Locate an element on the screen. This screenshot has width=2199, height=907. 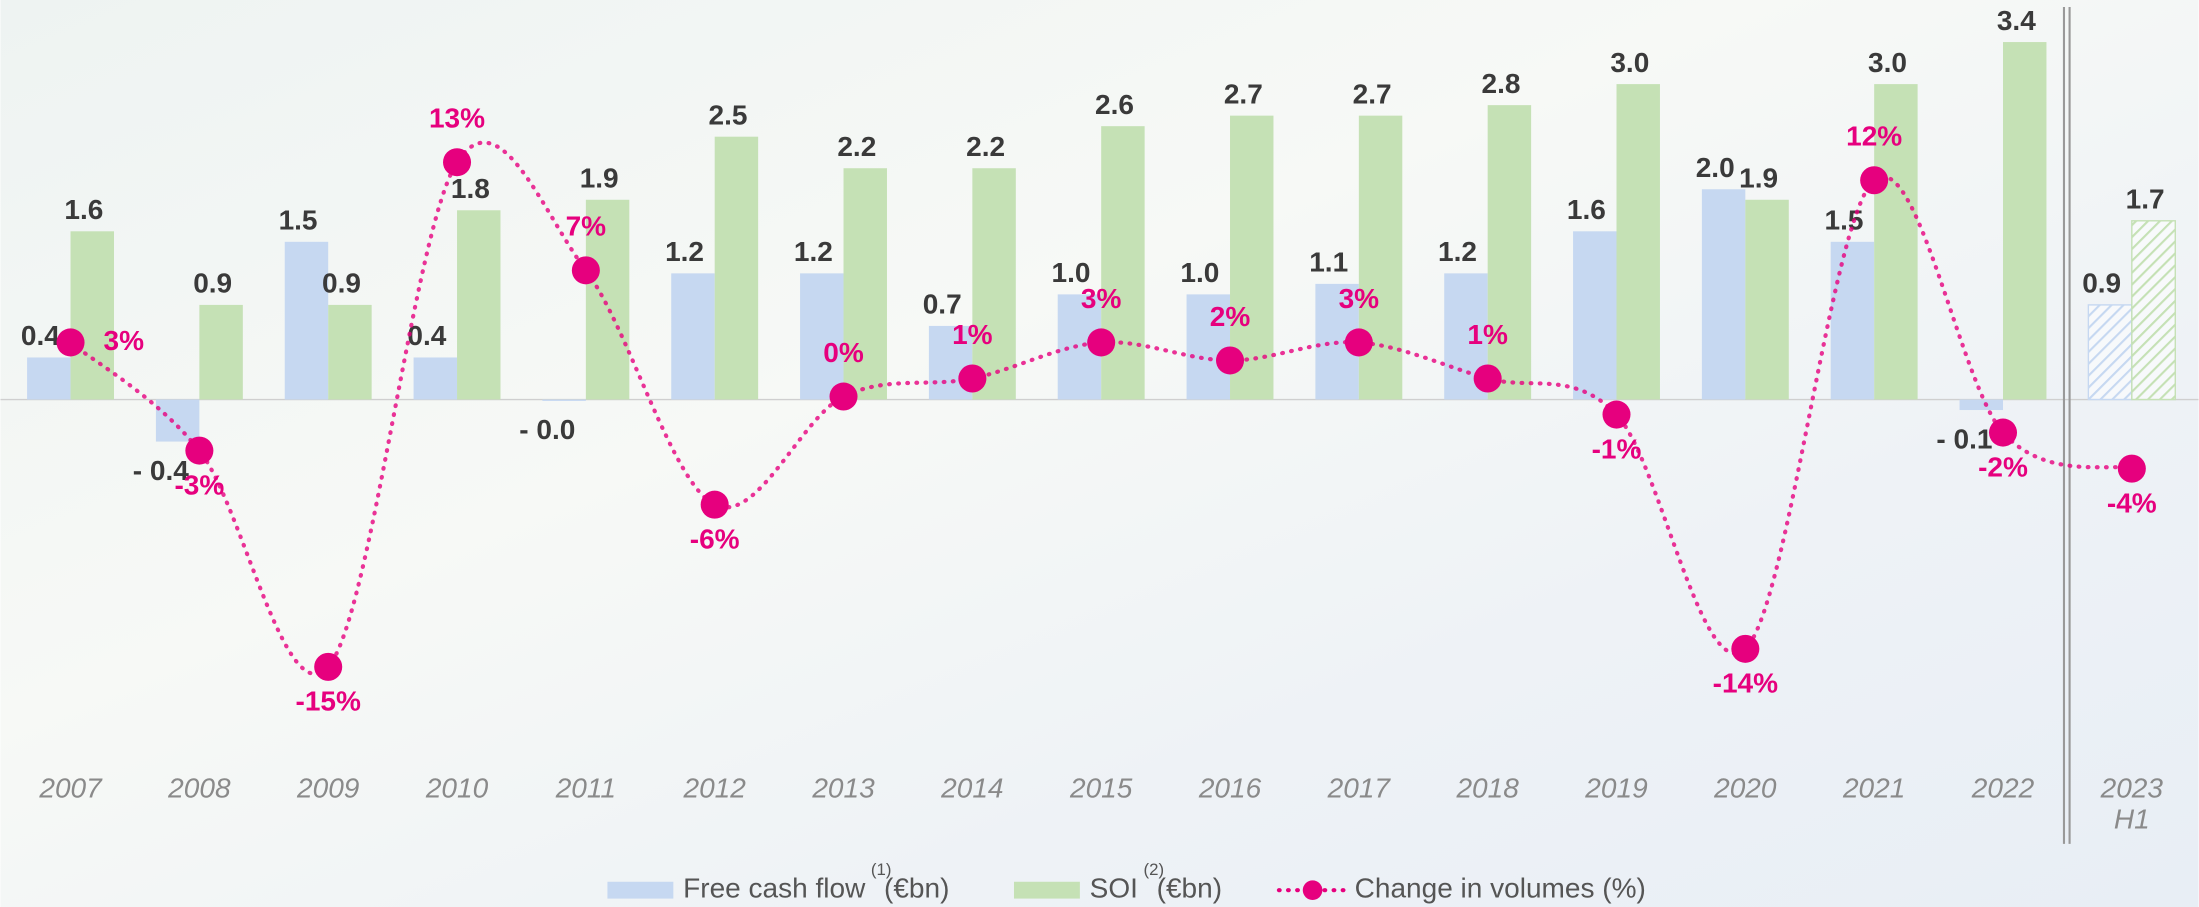
x-tick-label: 2016 is located at coordinates (1230, 789).